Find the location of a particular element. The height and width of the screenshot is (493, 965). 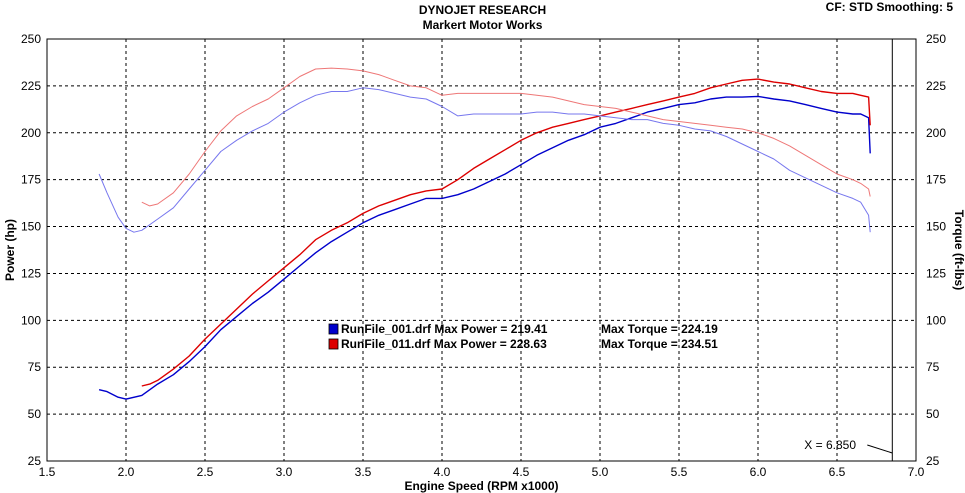

x-axis-label: Engine Speed (RPM x1000) is located at coordinates (481, 486).